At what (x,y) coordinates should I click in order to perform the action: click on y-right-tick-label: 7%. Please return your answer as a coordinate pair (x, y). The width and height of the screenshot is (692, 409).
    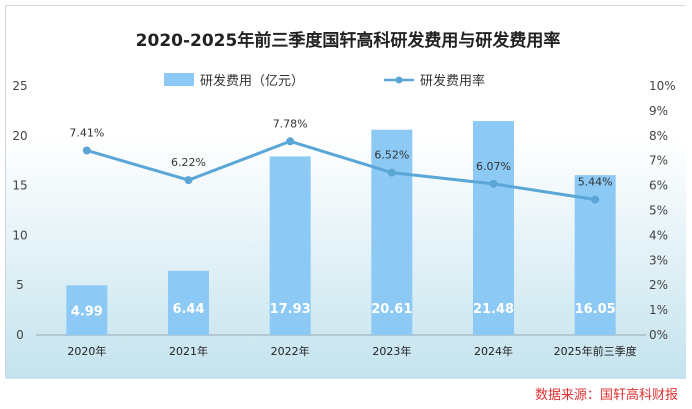
    Looking at the image, I should click on (658, 161).